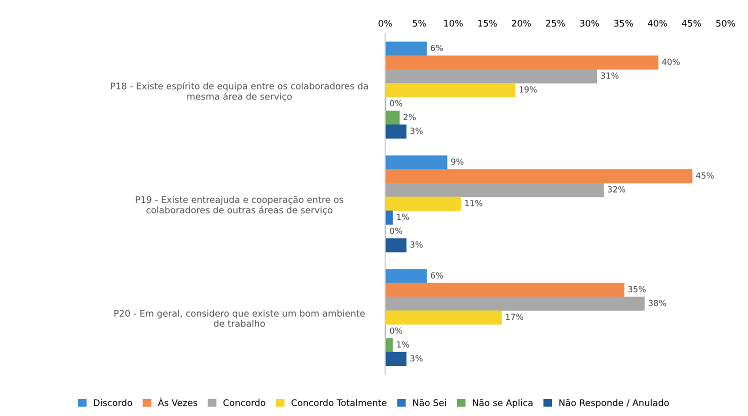 The image size is (748, 416). I want to click on data-label: 17%, so click(515, 317).